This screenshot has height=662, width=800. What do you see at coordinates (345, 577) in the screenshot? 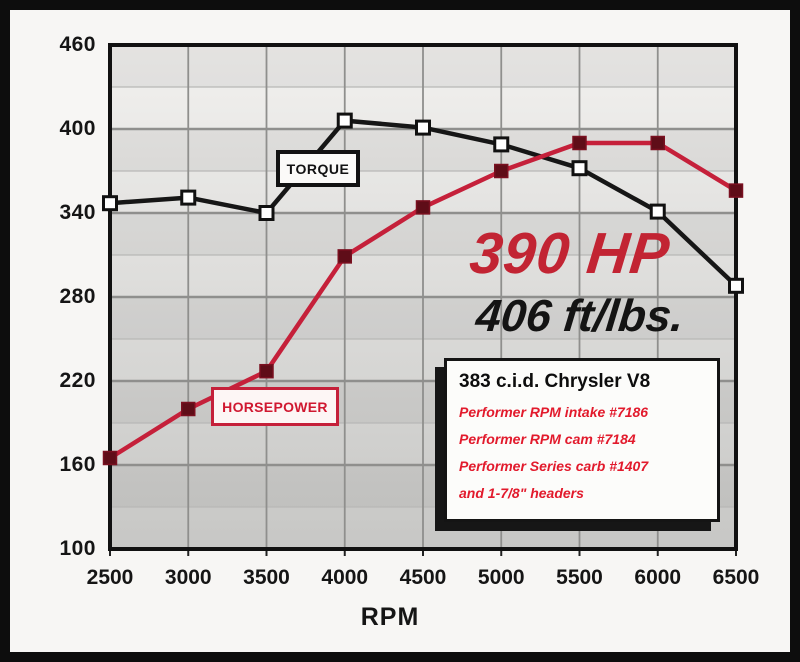
I see `x-tick-label: 4000` at bounding box center [345, 577].